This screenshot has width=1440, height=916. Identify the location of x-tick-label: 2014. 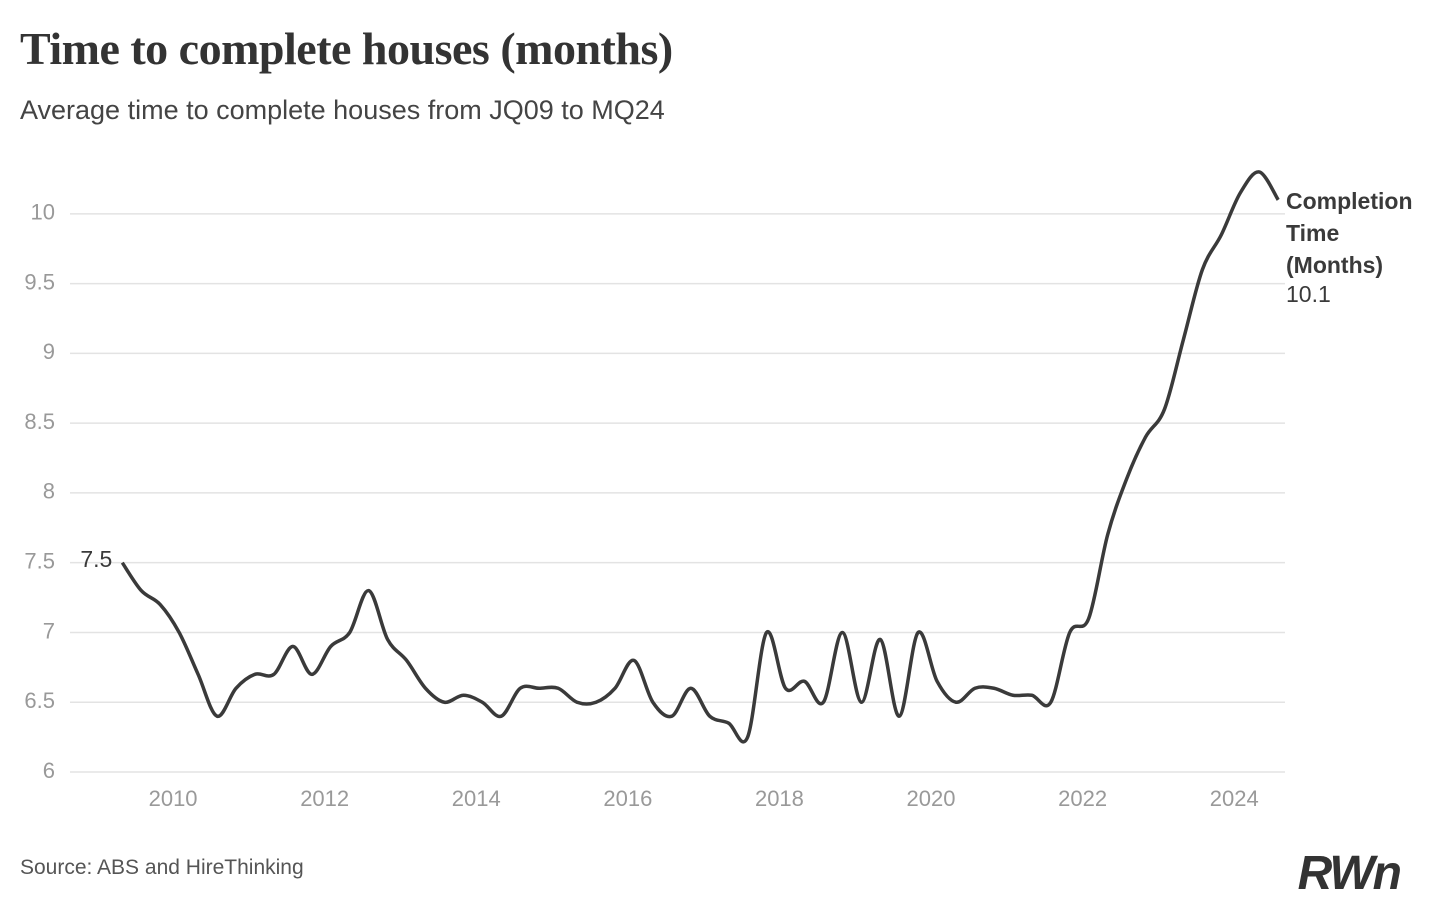
(476, 798).